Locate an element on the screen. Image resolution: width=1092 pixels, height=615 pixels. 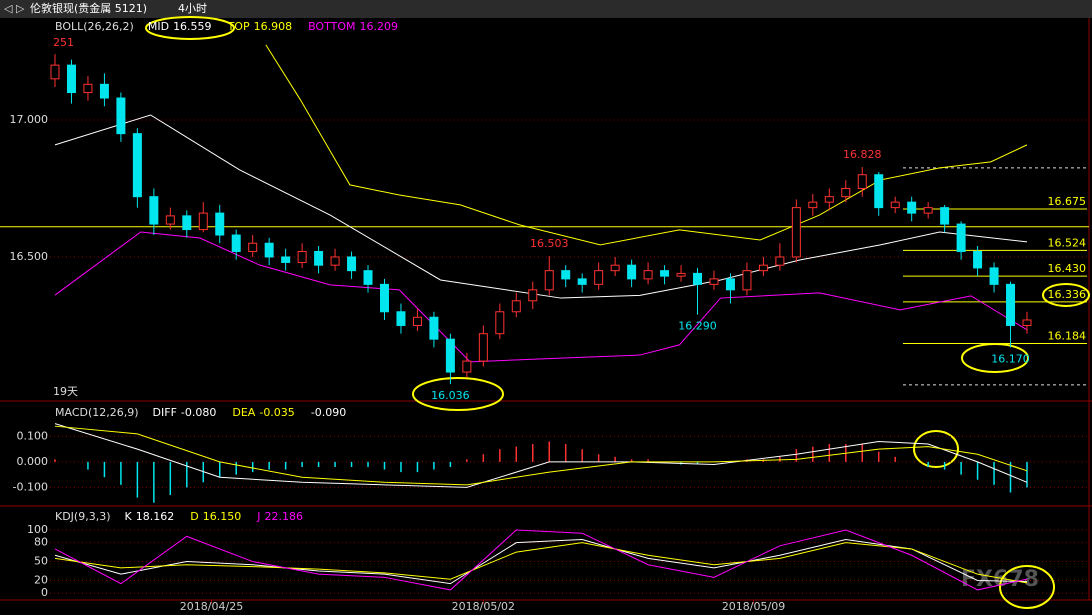
y-tick-label: 80 is located at coordinates (41, 542).